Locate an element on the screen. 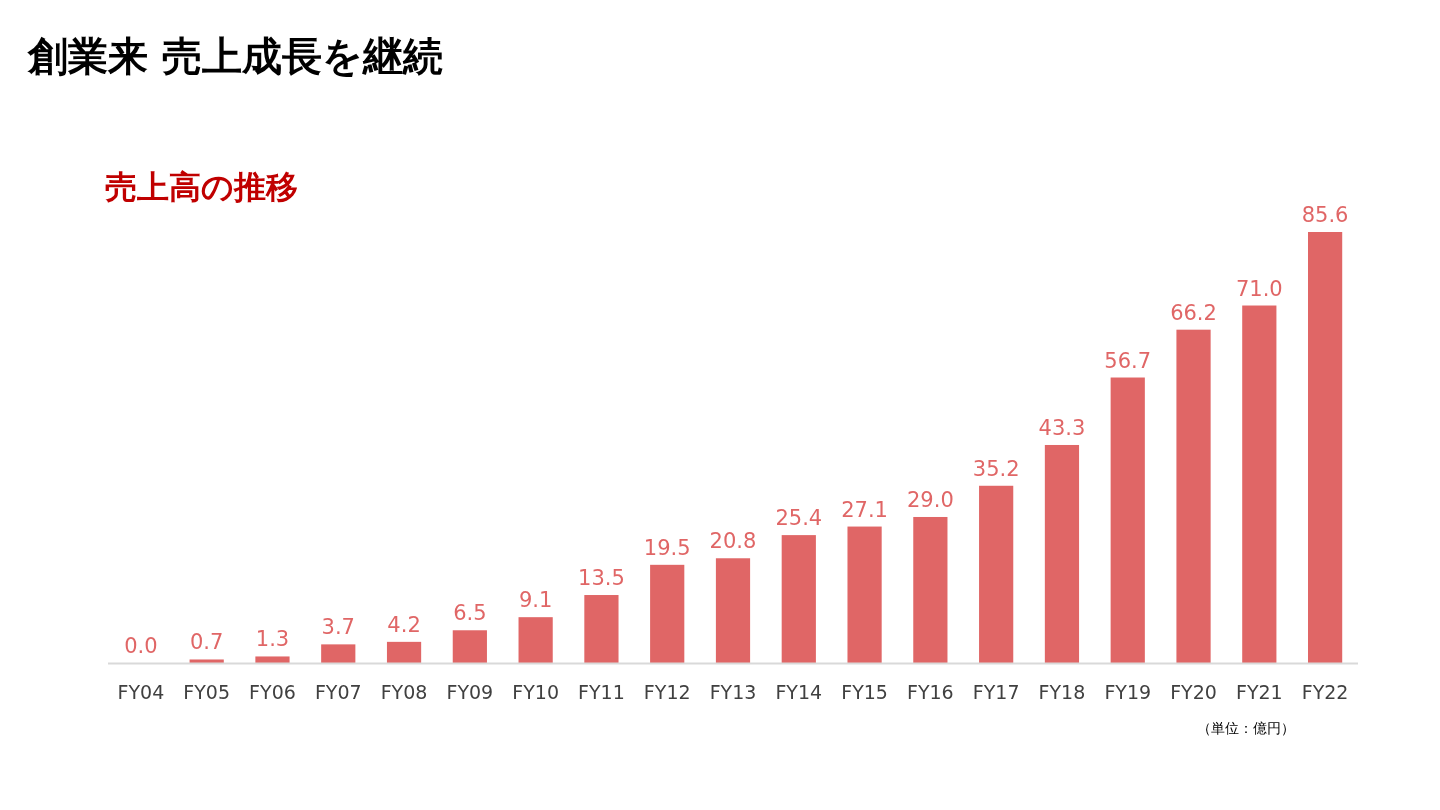  data-label: 13.5 is located at coordinates (601, 578).